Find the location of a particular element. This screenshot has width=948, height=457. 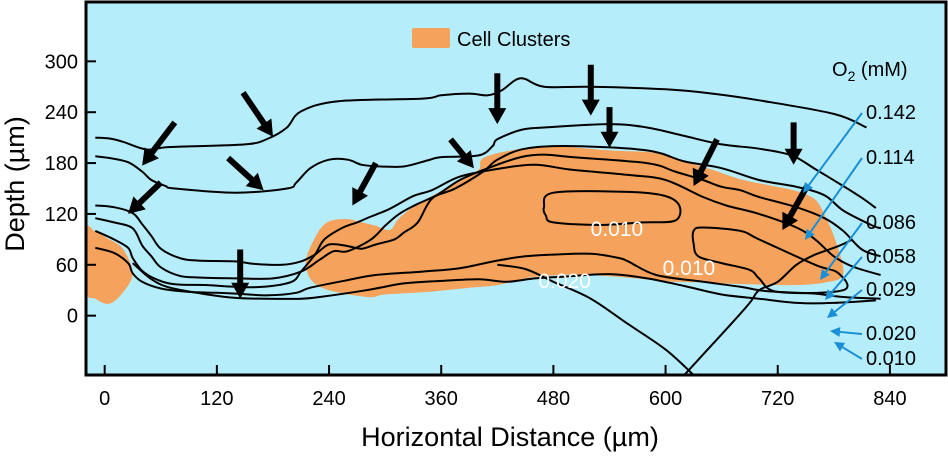

o2-level-label-2: 0.086 is located at coordinates (891, 223).